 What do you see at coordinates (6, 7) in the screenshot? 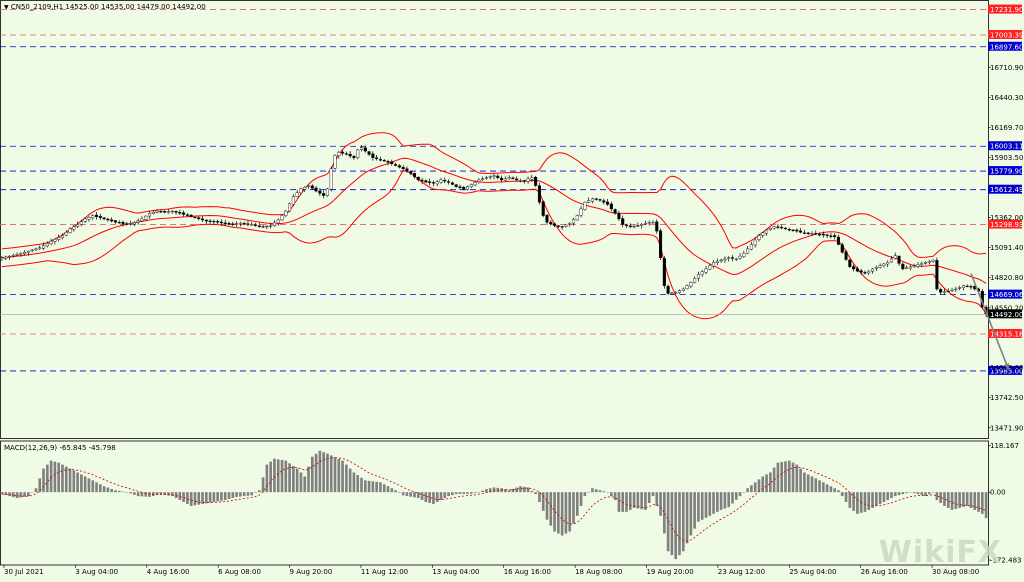
I see `collapse-triangle-icon: ▼` at bounding box center [6, 7].